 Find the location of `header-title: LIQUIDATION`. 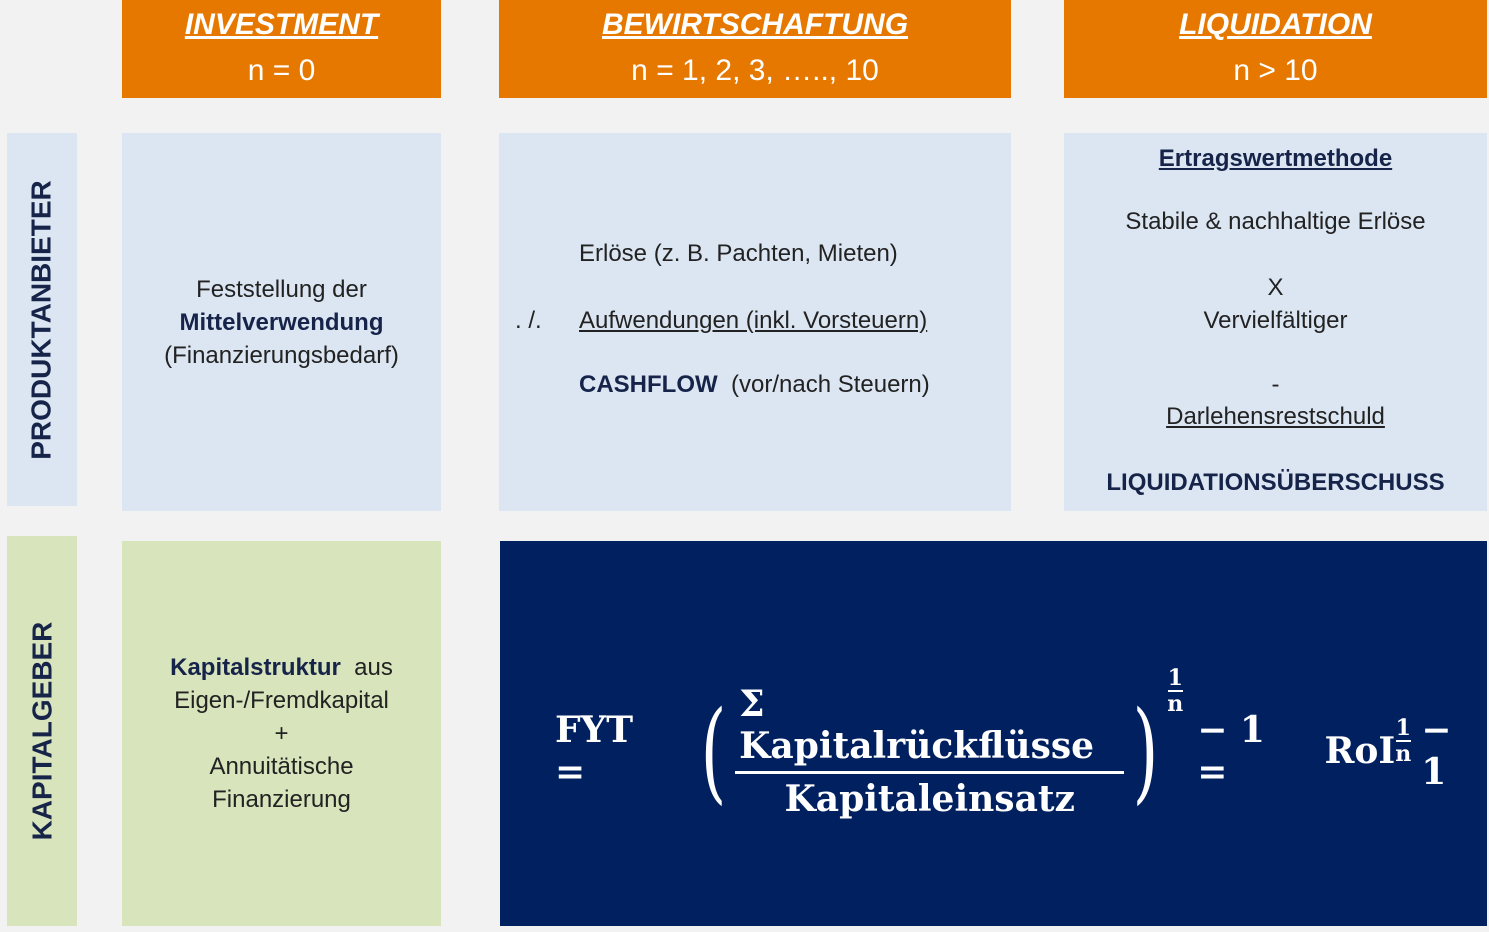

header-title: LIQUIDATION is located at coordinates (1275, 24).